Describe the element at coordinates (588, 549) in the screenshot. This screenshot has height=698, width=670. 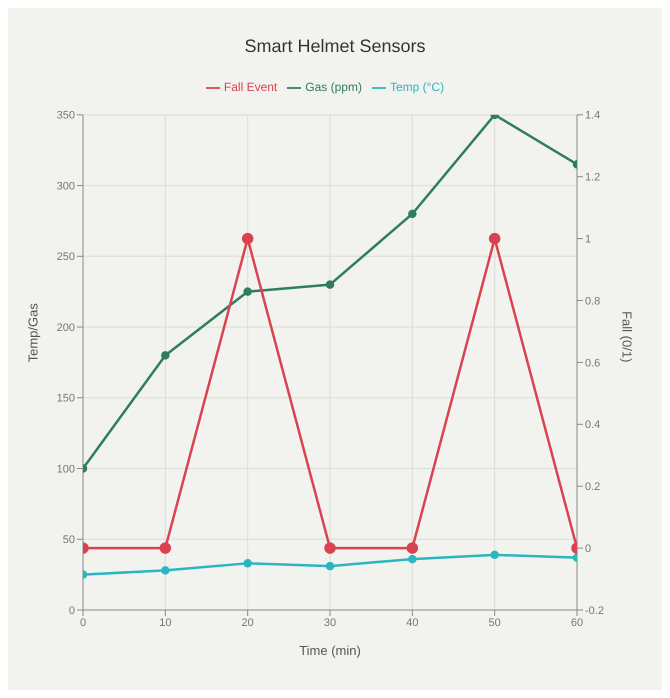
I see `y2-tick-label: 0` at that location.